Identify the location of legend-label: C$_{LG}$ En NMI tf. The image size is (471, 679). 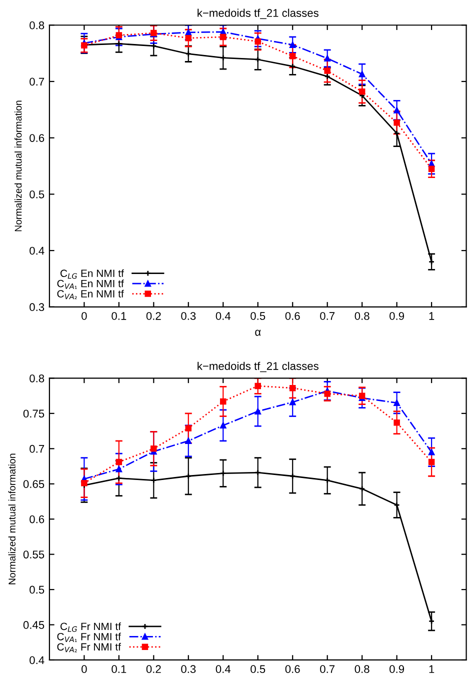
(92, 274).